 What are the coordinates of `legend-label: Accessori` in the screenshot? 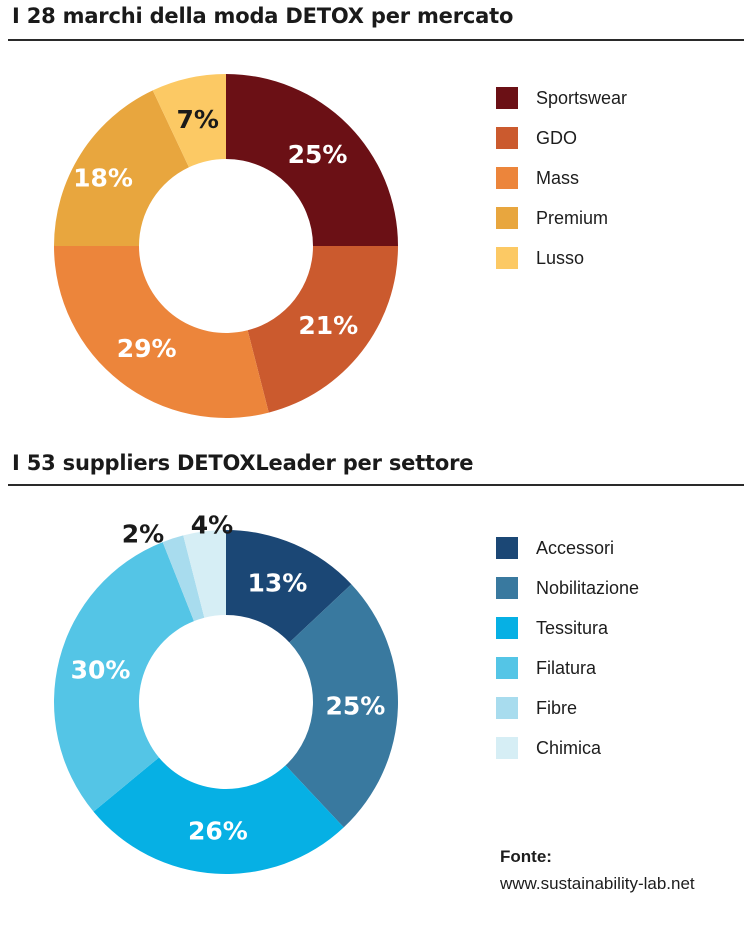 It's located at (575, 547).